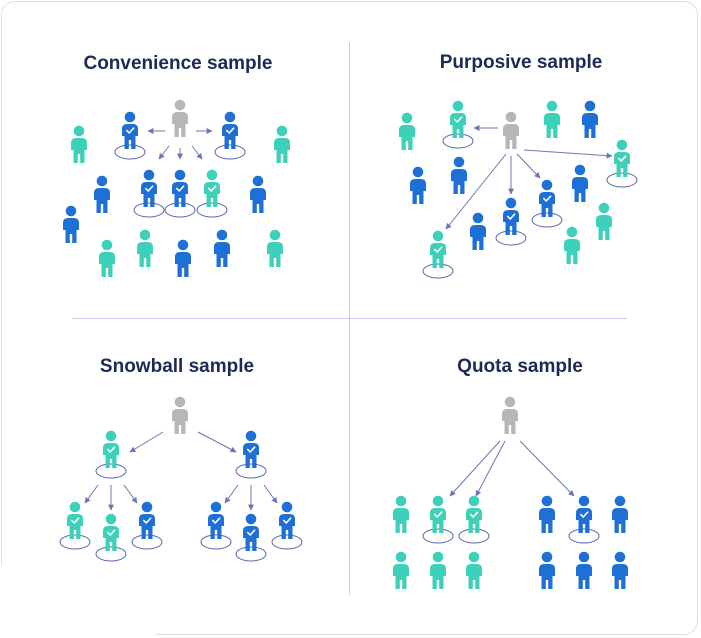 The height and width of the screenshot is (638, 701). What do you see at coordinates (77, 601) in the screenshot?
I see `corner-patch` at bounding box center [77, 601].